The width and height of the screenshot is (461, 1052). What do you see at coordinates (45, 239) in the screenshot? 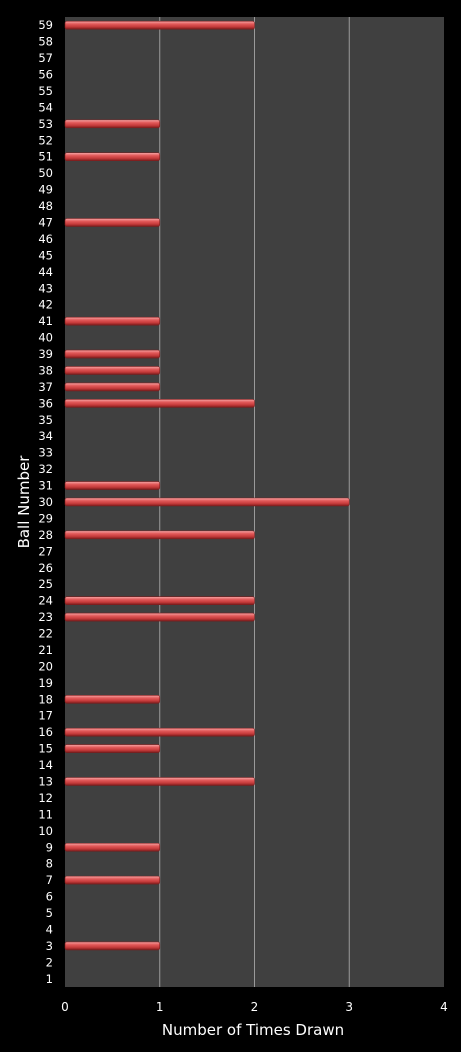
I see `y-tick-label: 46` at bounding box center [45, 239].